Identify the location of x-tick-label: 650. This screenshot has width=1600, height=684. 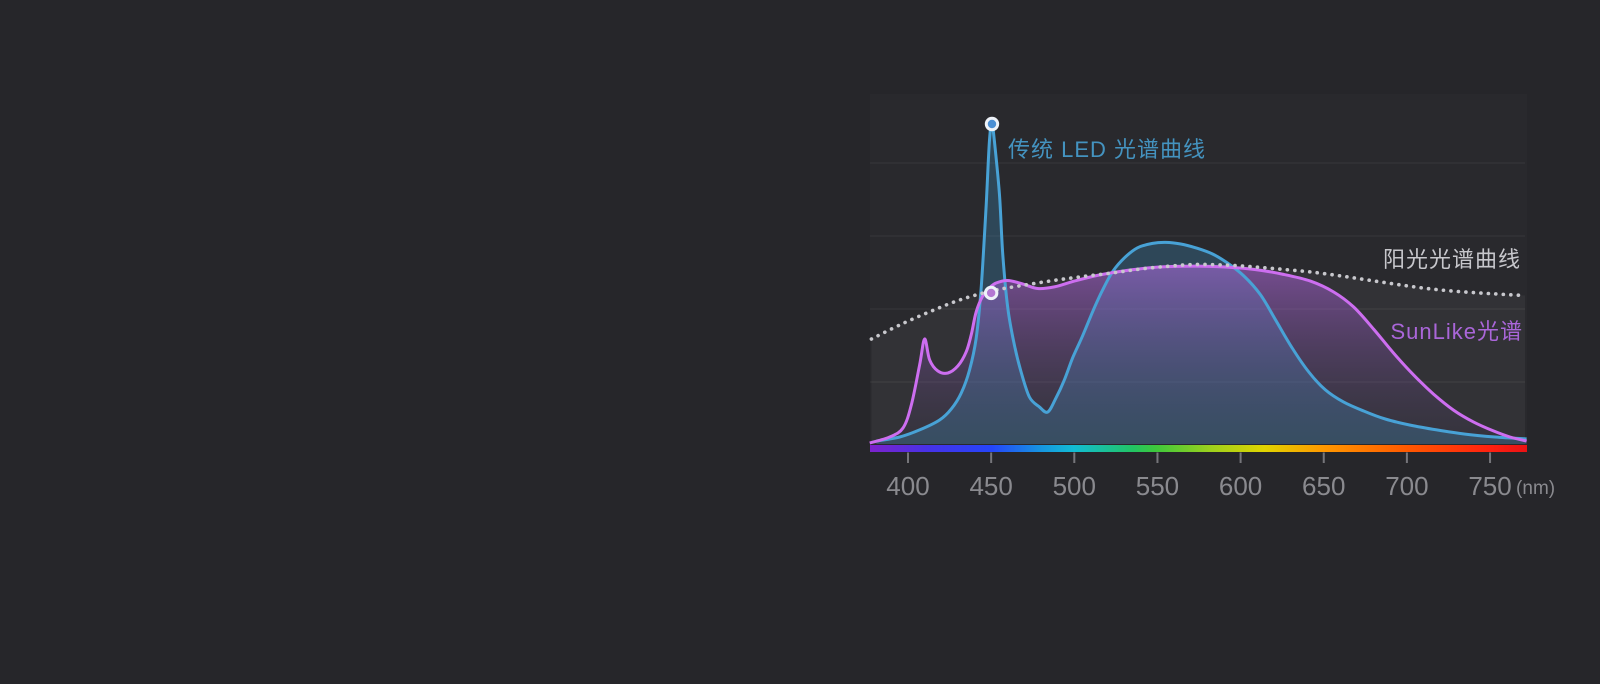
(1323, 486).